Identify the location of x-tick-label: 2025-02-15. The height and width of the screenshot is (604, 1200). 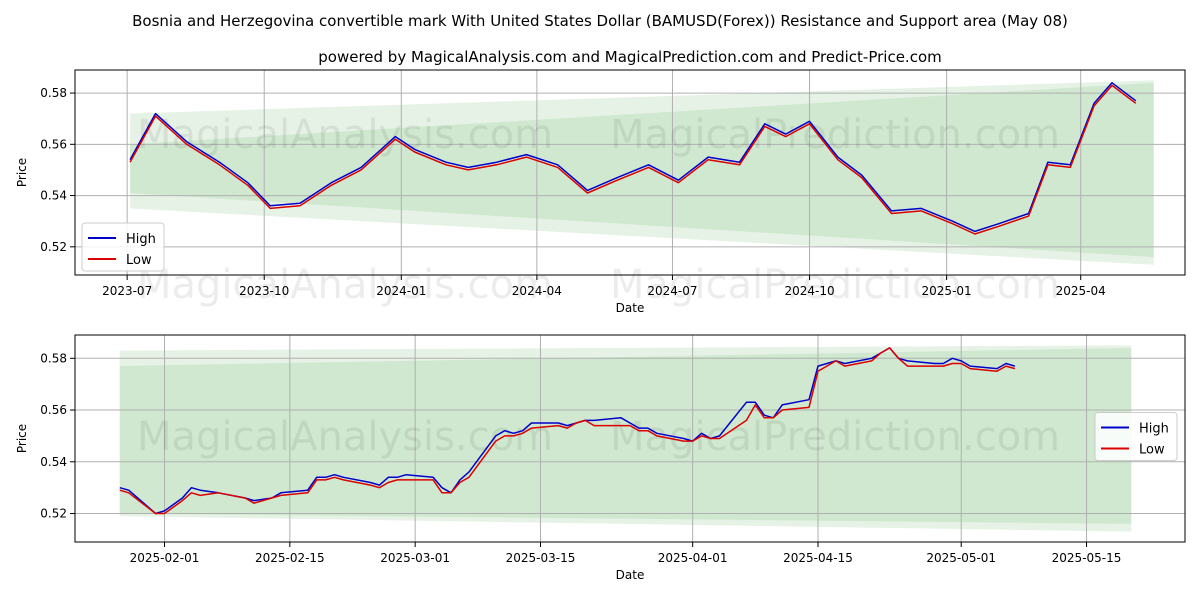
(290, 558).